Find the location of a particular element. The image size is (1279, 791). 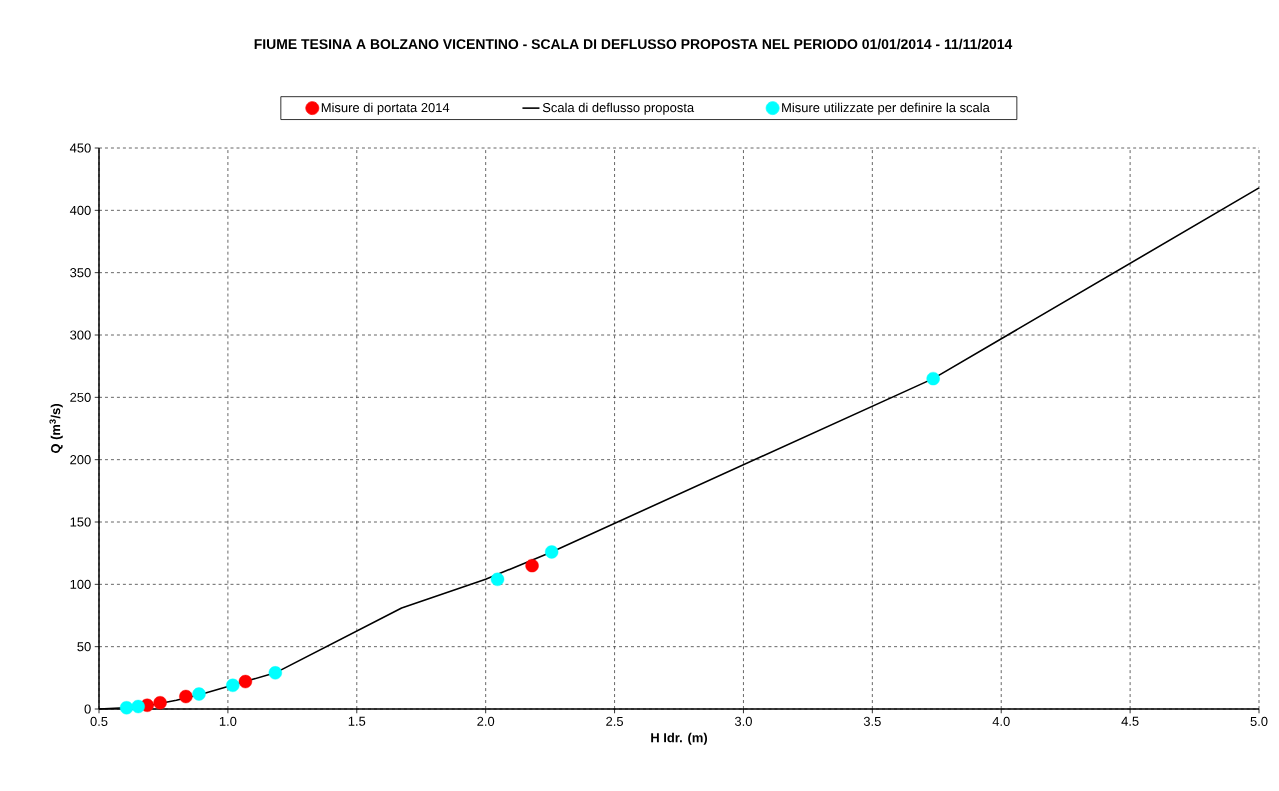

y-tick-label: 0 is located at coordinates (87, 709).